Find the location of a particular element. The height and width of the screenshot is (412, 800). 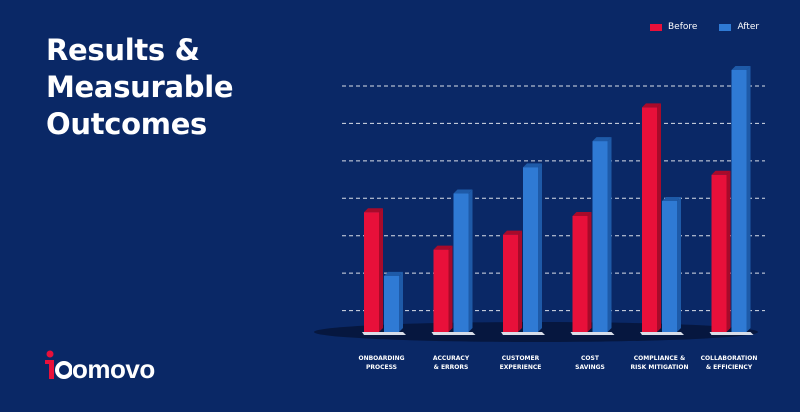

category-label: COST SAVINGS is located at coordinates (590, 363).